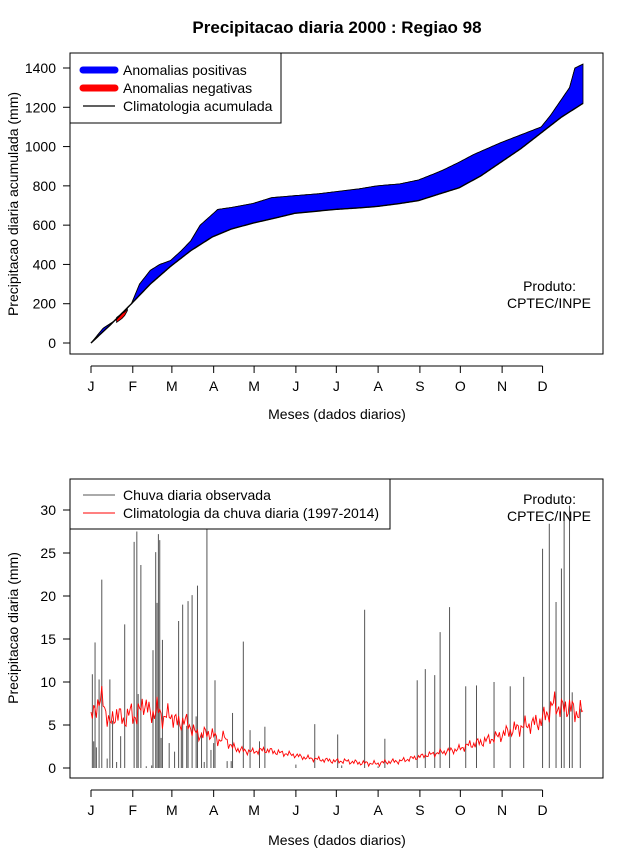 This screenshot has height=850, width=640. What do you see at coordinates (48, 682) in the screenshot?
I see `y-tick-label: 10` at bounding box center [48, 682].